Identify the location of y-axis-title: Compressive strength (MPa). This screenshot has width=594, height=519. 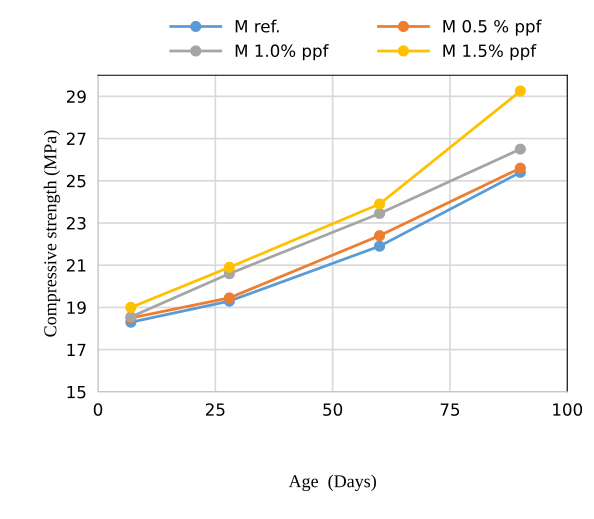
(52, 233).